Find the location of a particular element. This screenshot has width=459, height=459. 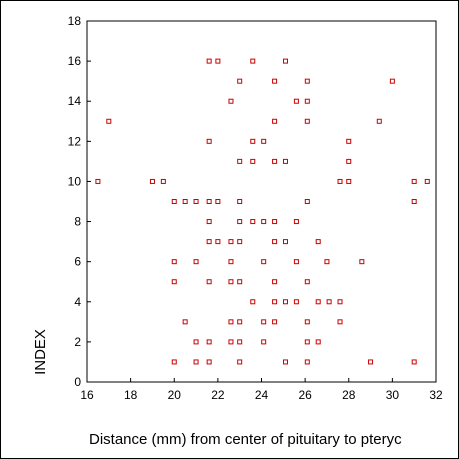

x-tick-label: 32 is located at coordinates (436, 395).